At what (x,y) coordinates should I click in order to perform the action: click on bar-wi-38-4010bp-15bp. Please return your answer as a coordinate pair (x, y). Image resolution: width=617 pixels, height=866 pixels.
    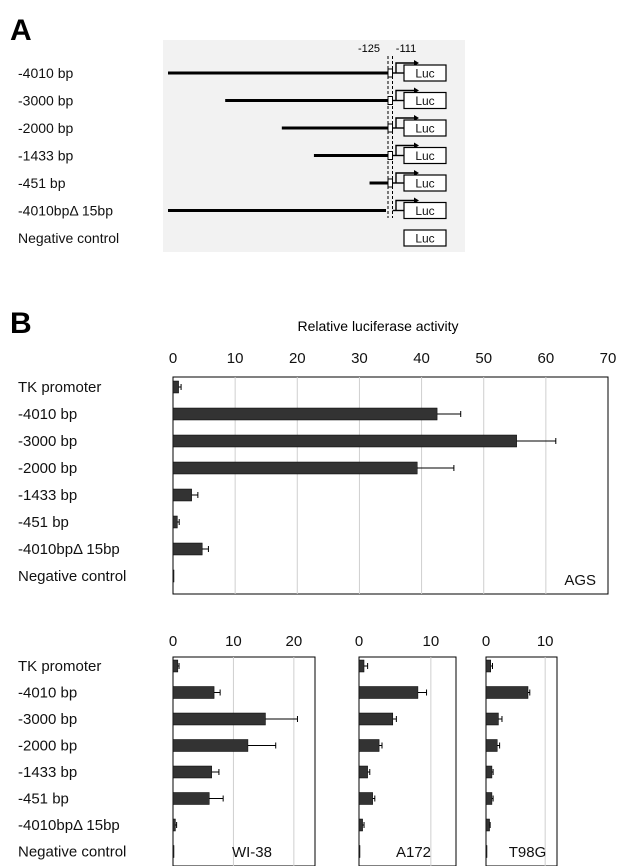
    Looking at the image, I should click on (174, 825).